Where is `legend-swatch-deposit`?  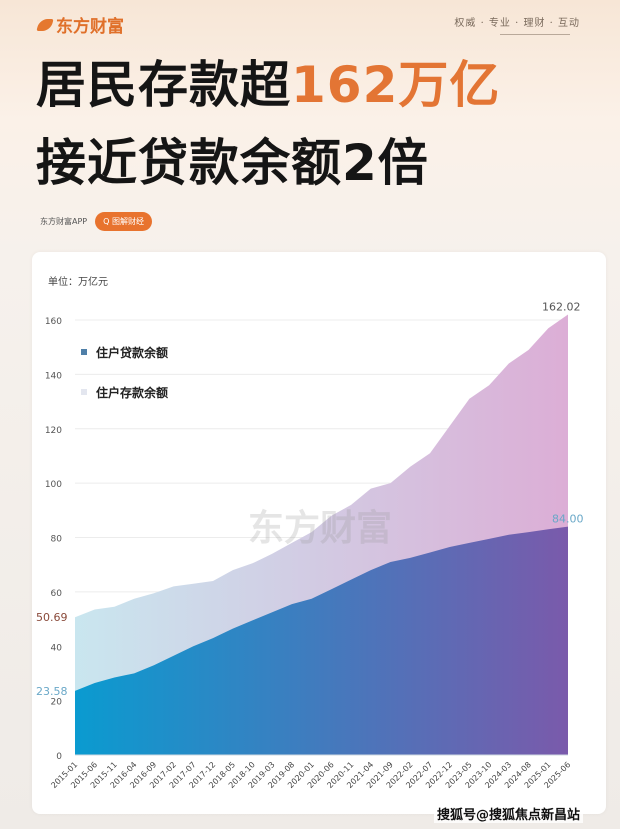 legend-swatch-deposit is located at coordinates (84, 392).